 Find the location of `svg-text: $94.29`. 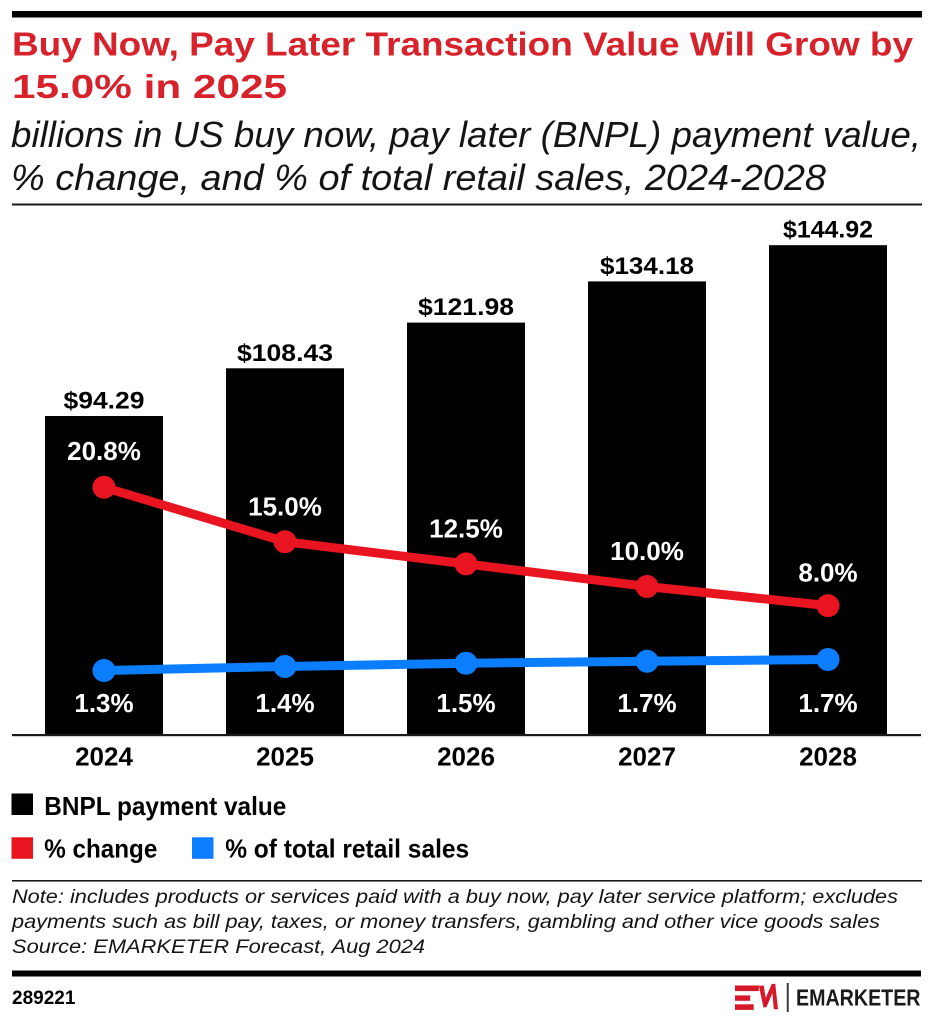

svg-text: $94.29 is located at coordinates (104, 401).